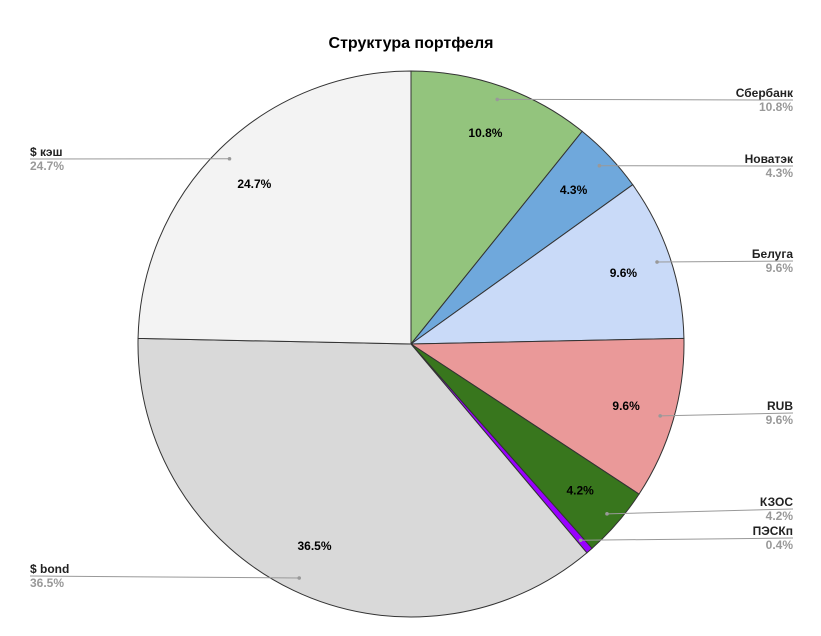 The width and height of the screenshot is (821, 636). Describe the element at coordinates (47, 166) in the screenshot. I see `legend-value: 24.7%` at that location.